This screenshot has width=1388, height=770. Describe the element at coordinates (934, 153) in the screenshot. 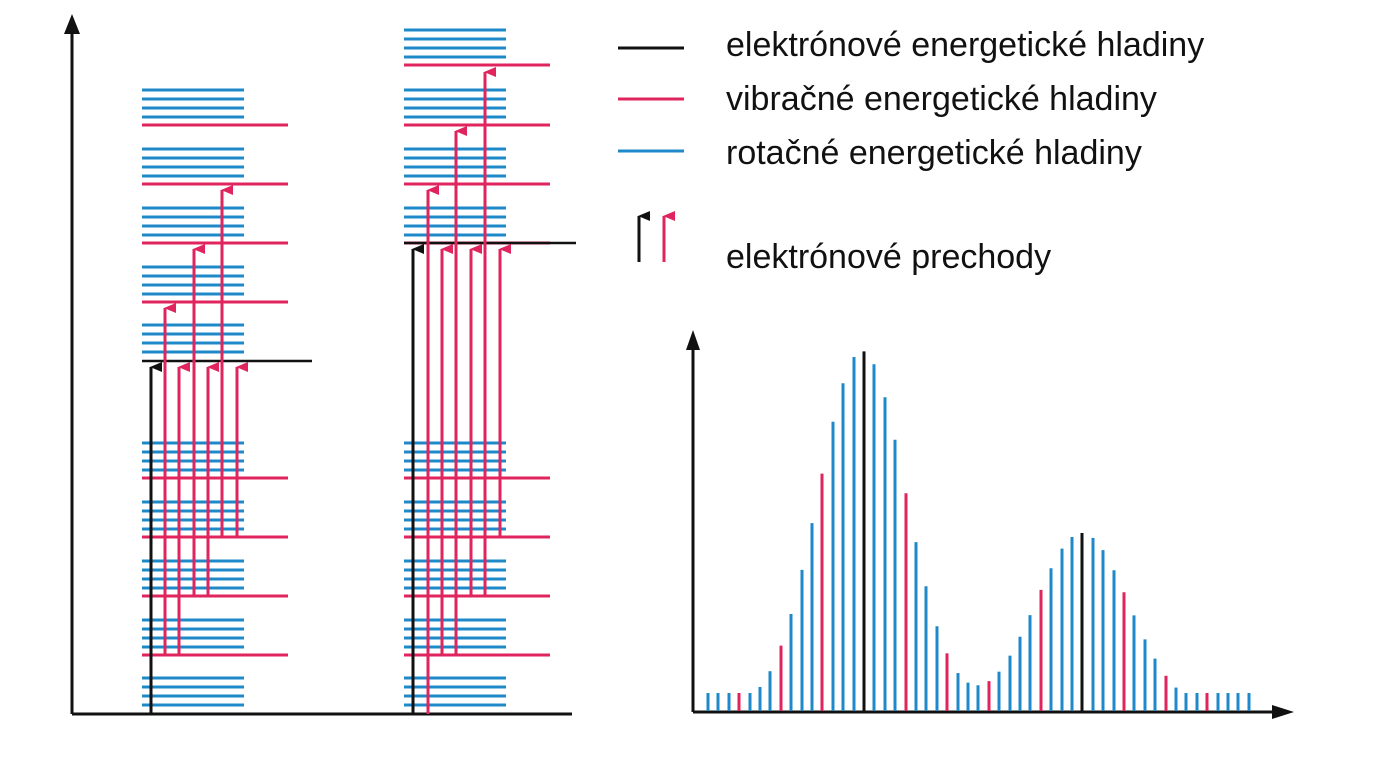

I see `legend-rotational-levels: rotačné energetické hladiny` at that location.